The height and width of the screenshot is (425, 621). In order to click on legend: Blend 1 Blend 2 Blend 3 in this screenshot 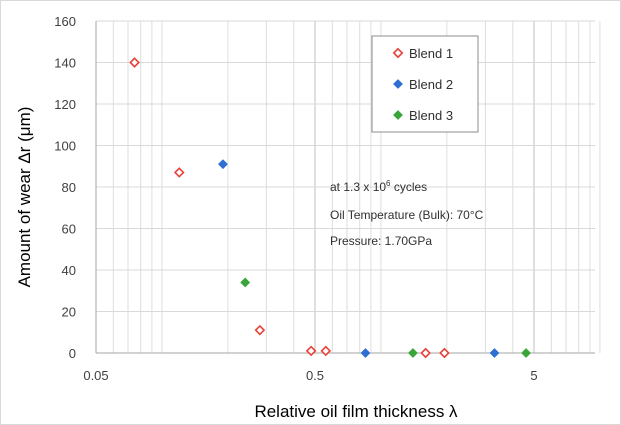, I will do `click(425, 84)`.